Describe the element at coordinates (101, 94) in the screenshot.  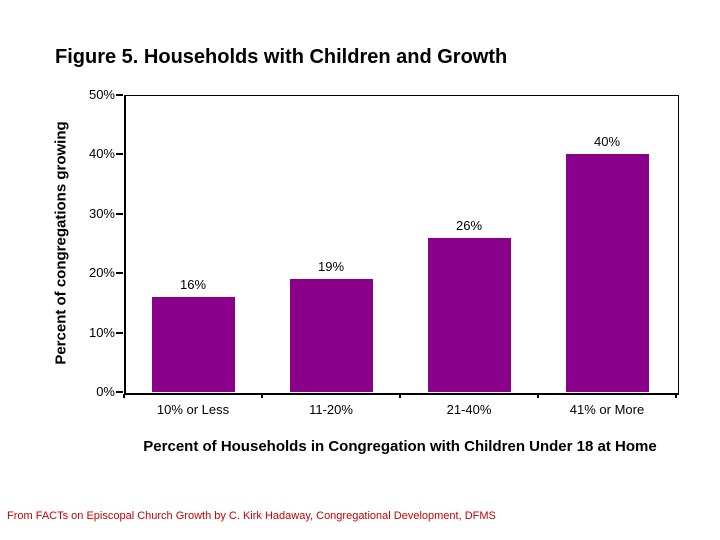
I see `y-tick-label: 50%` at that location.